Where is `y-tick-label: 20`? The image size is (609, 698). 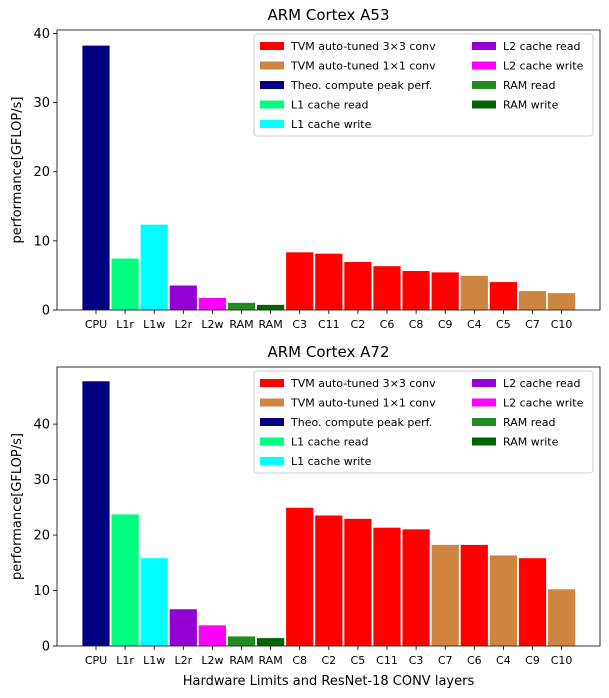
y-tick-label: 20 is located at coordinates (41, 536).